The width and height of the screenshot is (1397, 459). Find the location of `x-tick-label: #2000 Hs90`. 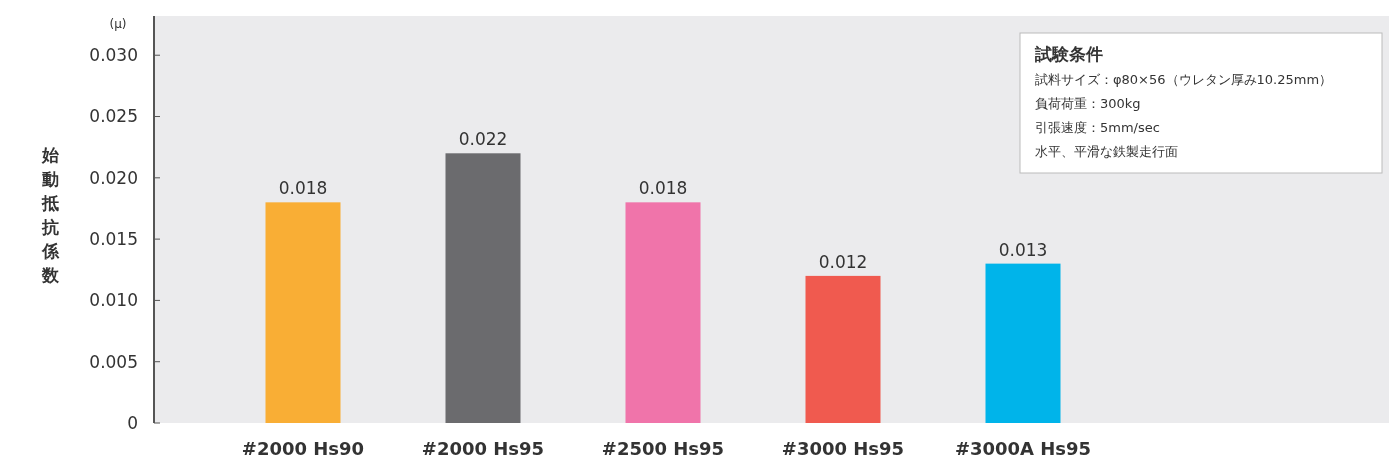

x-tick-label: #2000 Hs90 is located at coordinates (303, 448).